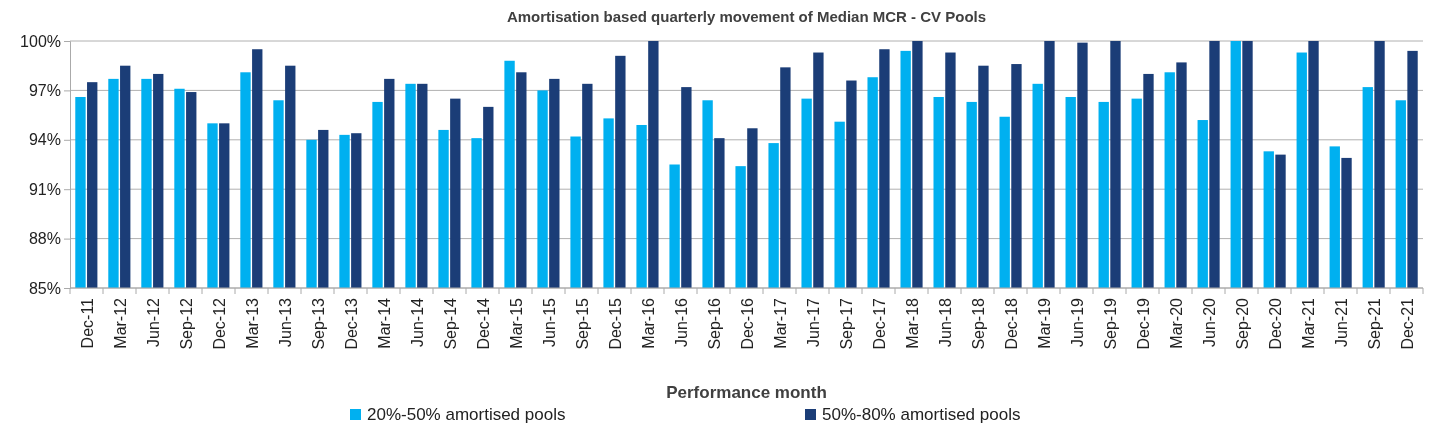 The width and height of the screenshot is (1431, 432). Describe the element at coordinates (780, 323) in the screenshot. I see `x-tick-label: Mar-17` at that location.